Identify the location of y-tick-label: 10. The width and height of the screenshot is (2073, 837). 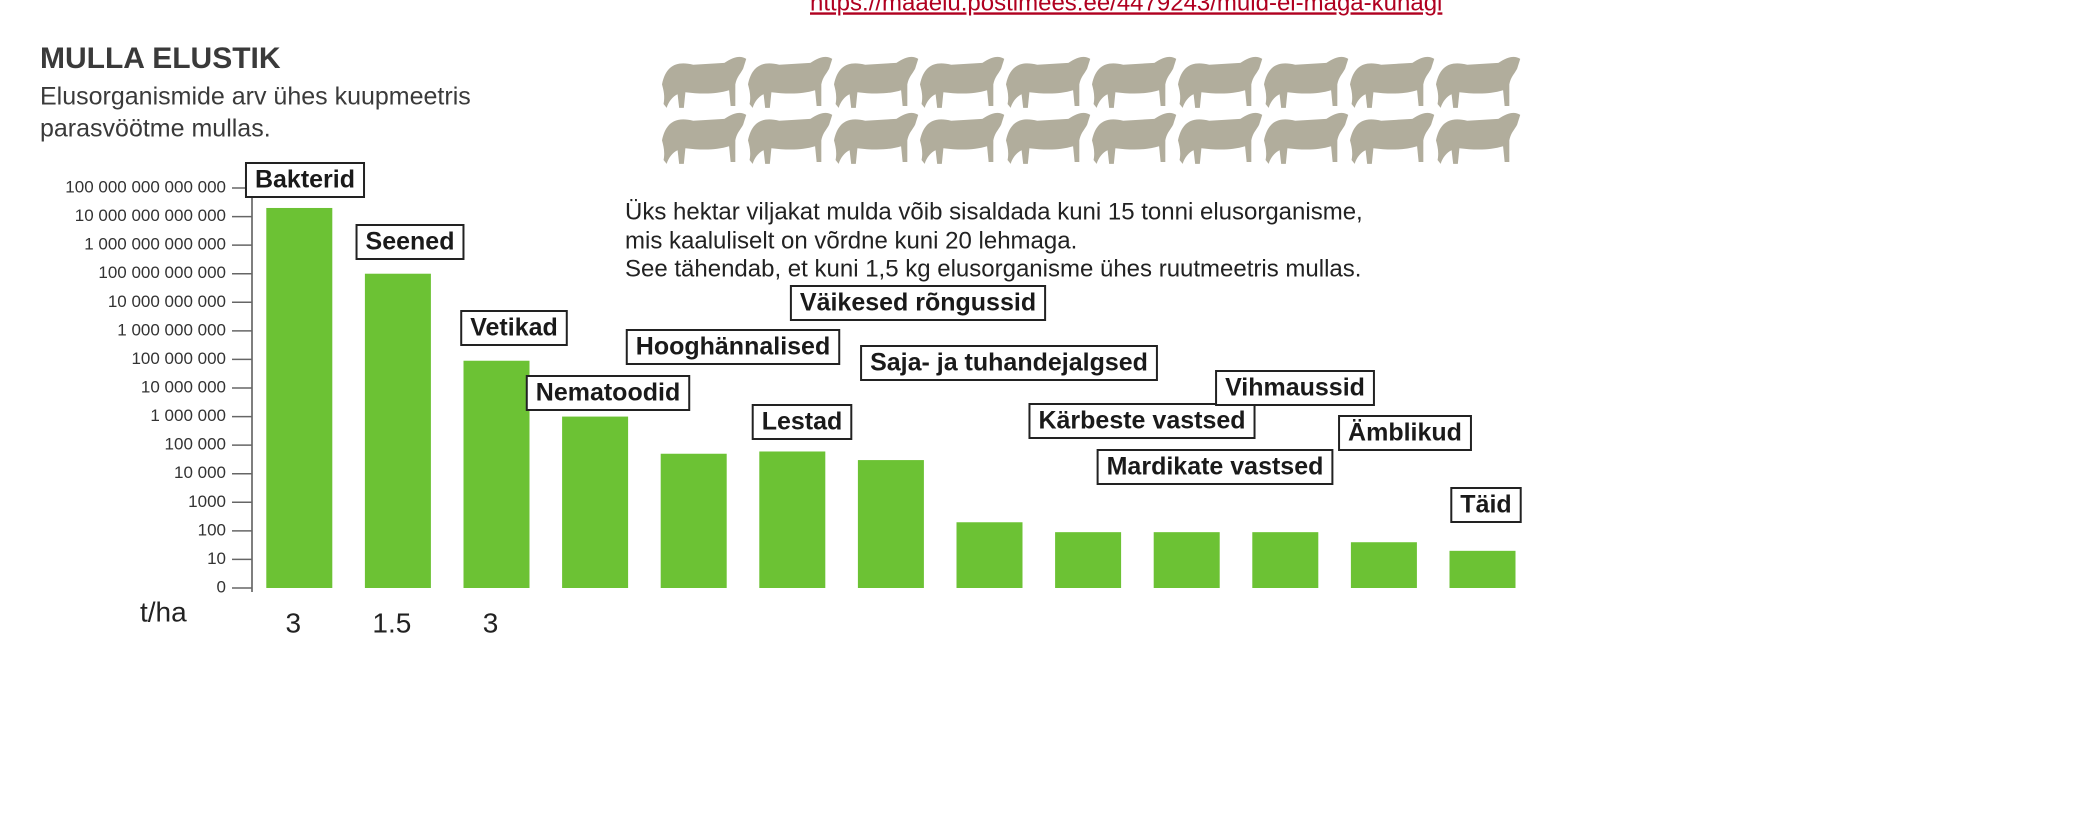
(216, 558).